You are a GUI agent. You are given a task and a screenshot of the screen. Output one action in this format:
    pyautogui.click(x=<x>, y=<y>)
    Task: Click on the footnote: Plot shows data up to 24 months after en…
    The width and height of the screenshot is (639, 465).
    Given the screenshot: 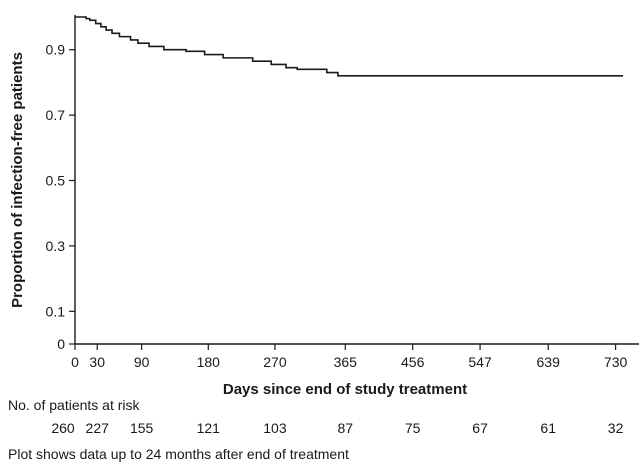 What is the action you would take?
    pyautogui.click(x=178, y=454)
    